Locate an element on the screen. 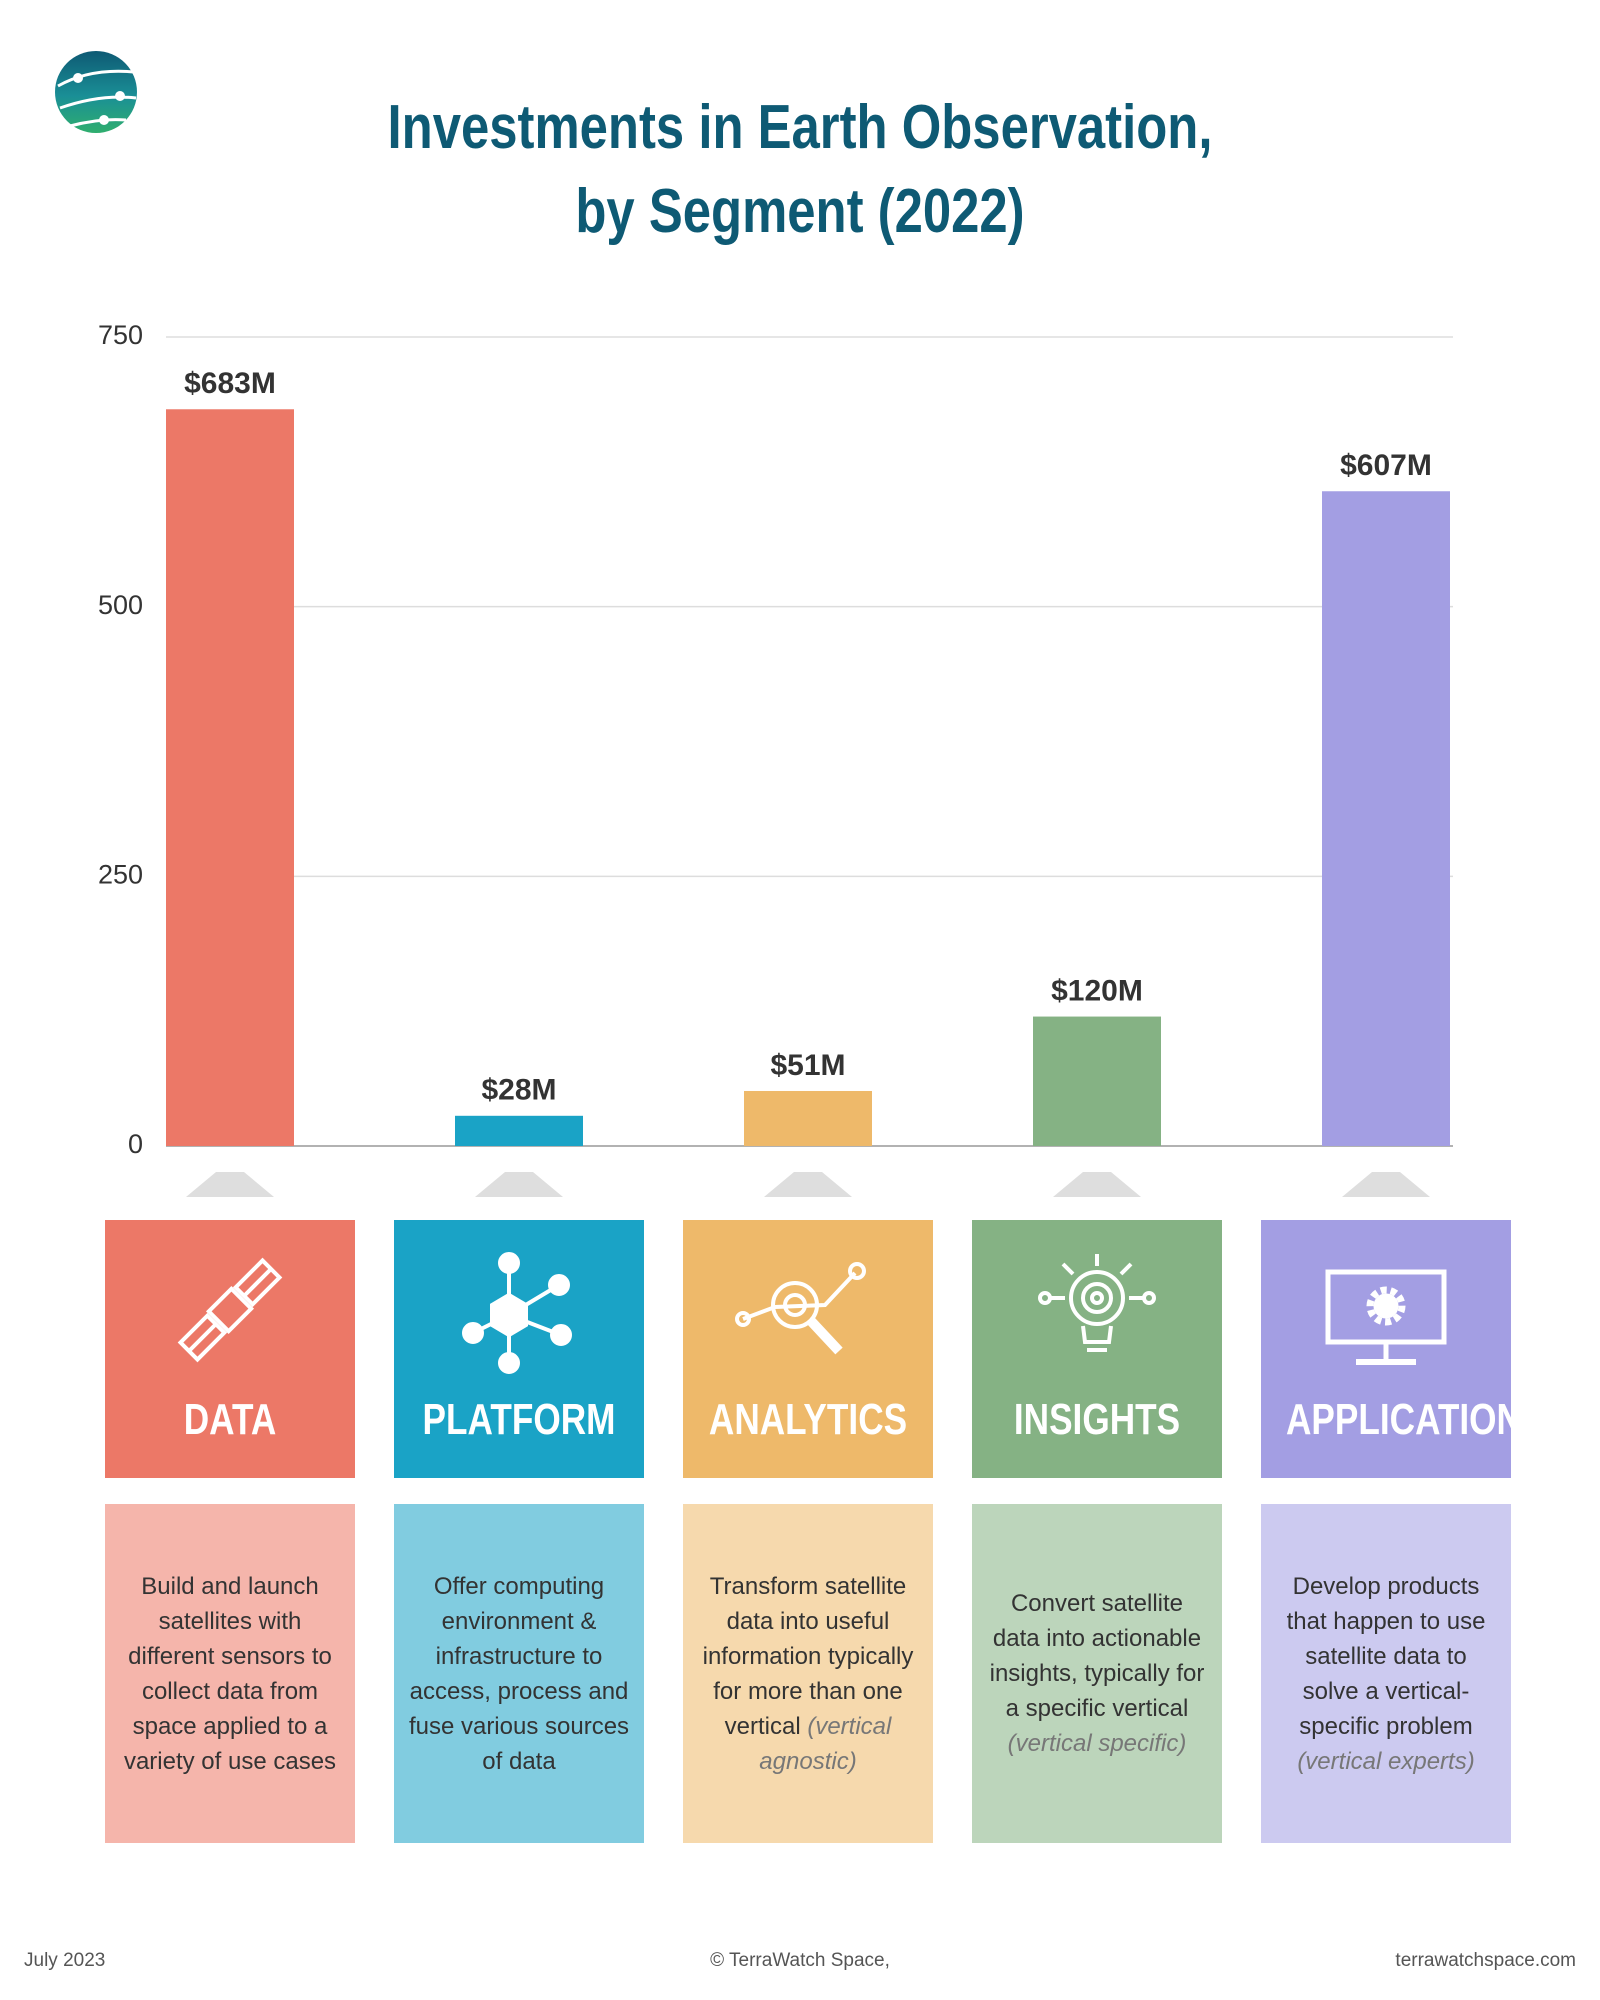  segment-header: DATA is located at coordinates (230, 1349).